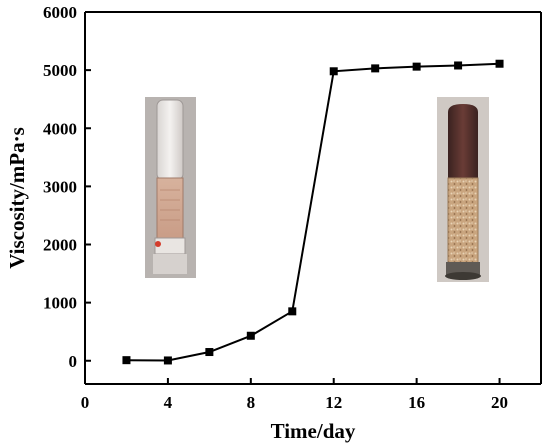 This screenshot has height=446, width=550. Describe the element at coordinates (60, 70) in the screenshot. I see `y-tick-label: 5000` at that location.